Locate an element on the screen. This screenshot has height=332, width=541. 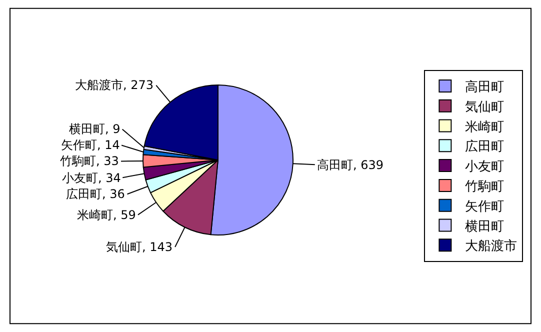
data-label: 気仙町, 143 is located at coordinates (139, 247).